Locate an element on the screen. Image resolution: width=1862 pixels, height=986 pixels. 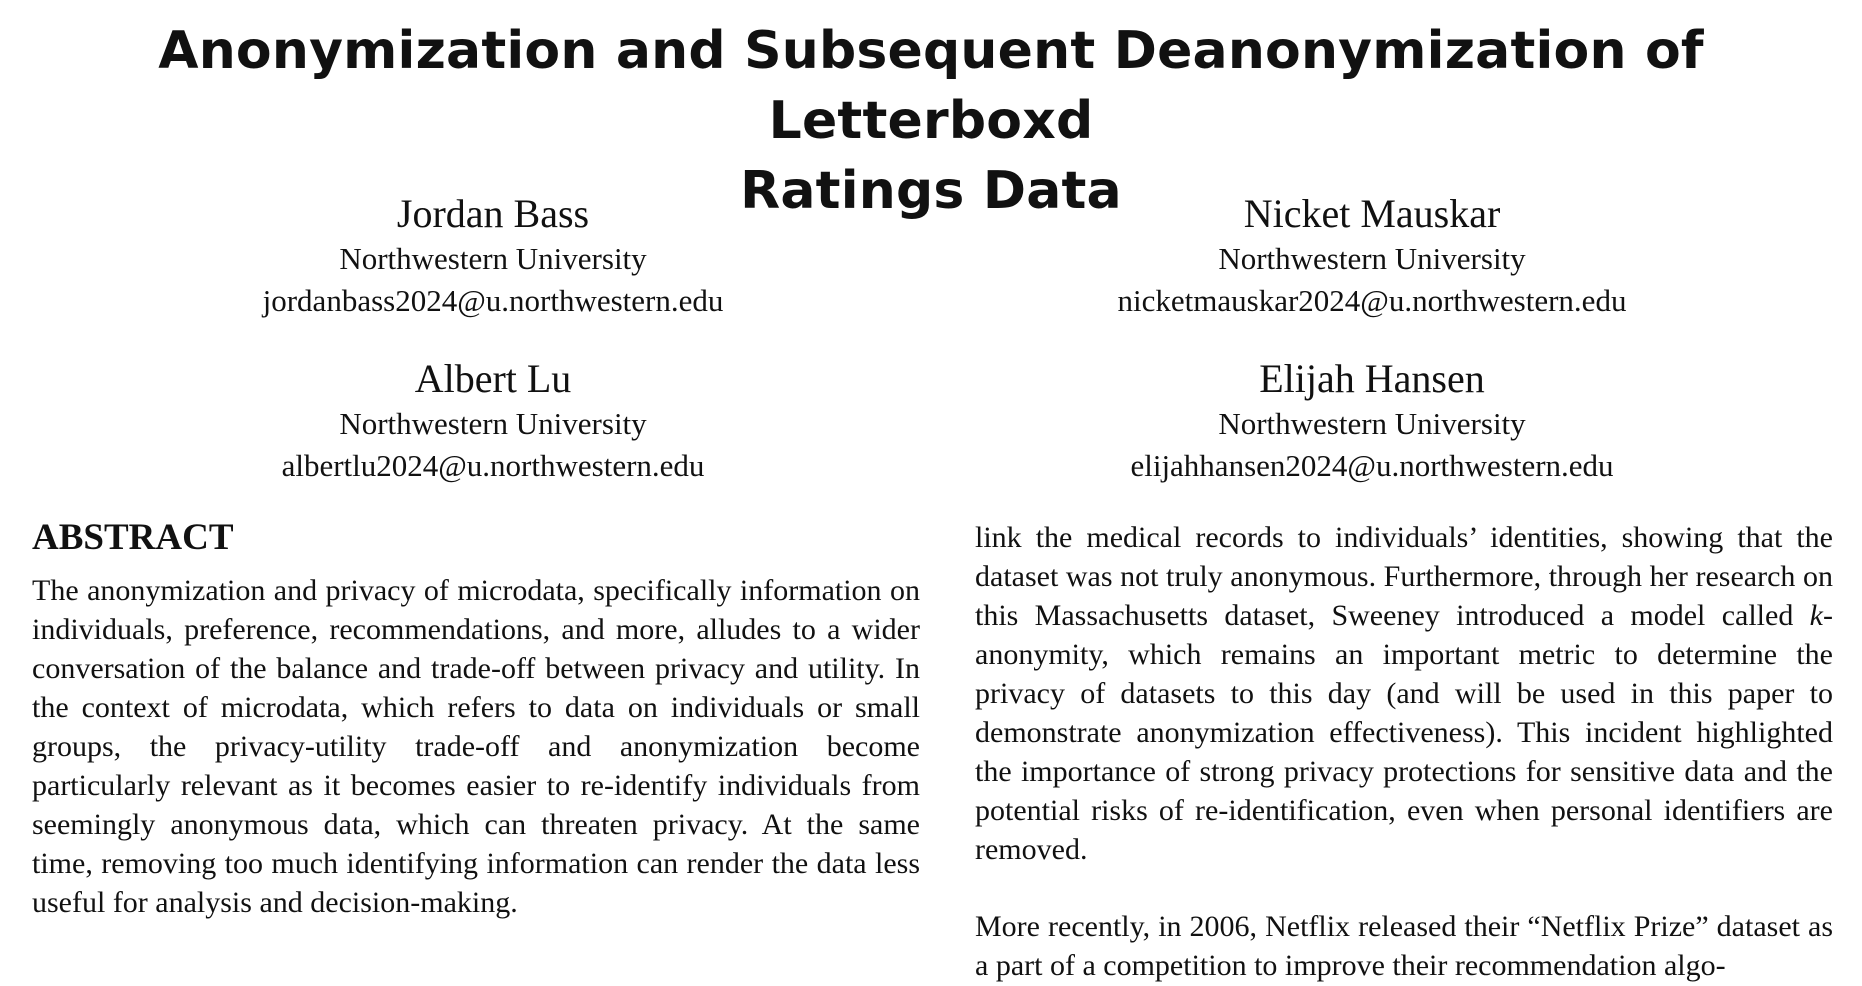
abstract-heading: ABSTRACT is located at coordinates (133, 537).